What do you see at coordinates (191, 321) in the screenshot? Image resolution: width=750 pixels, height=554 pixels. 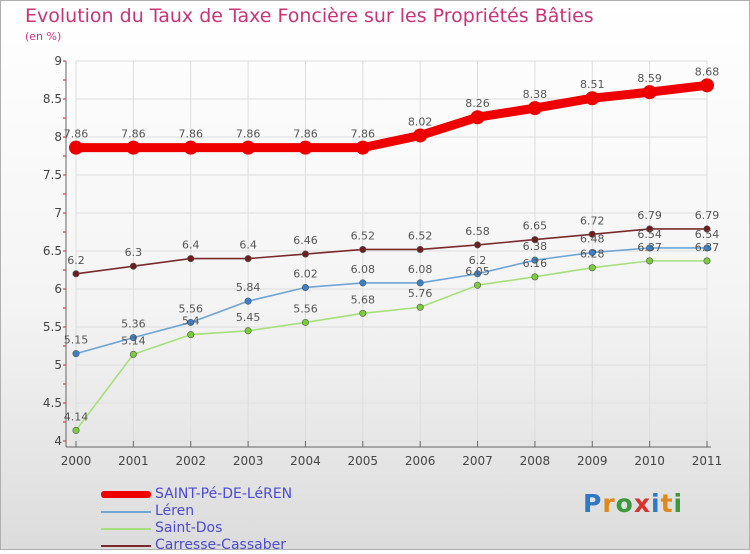 I see `data-label: 5.4` at bounding box center [191, 321].